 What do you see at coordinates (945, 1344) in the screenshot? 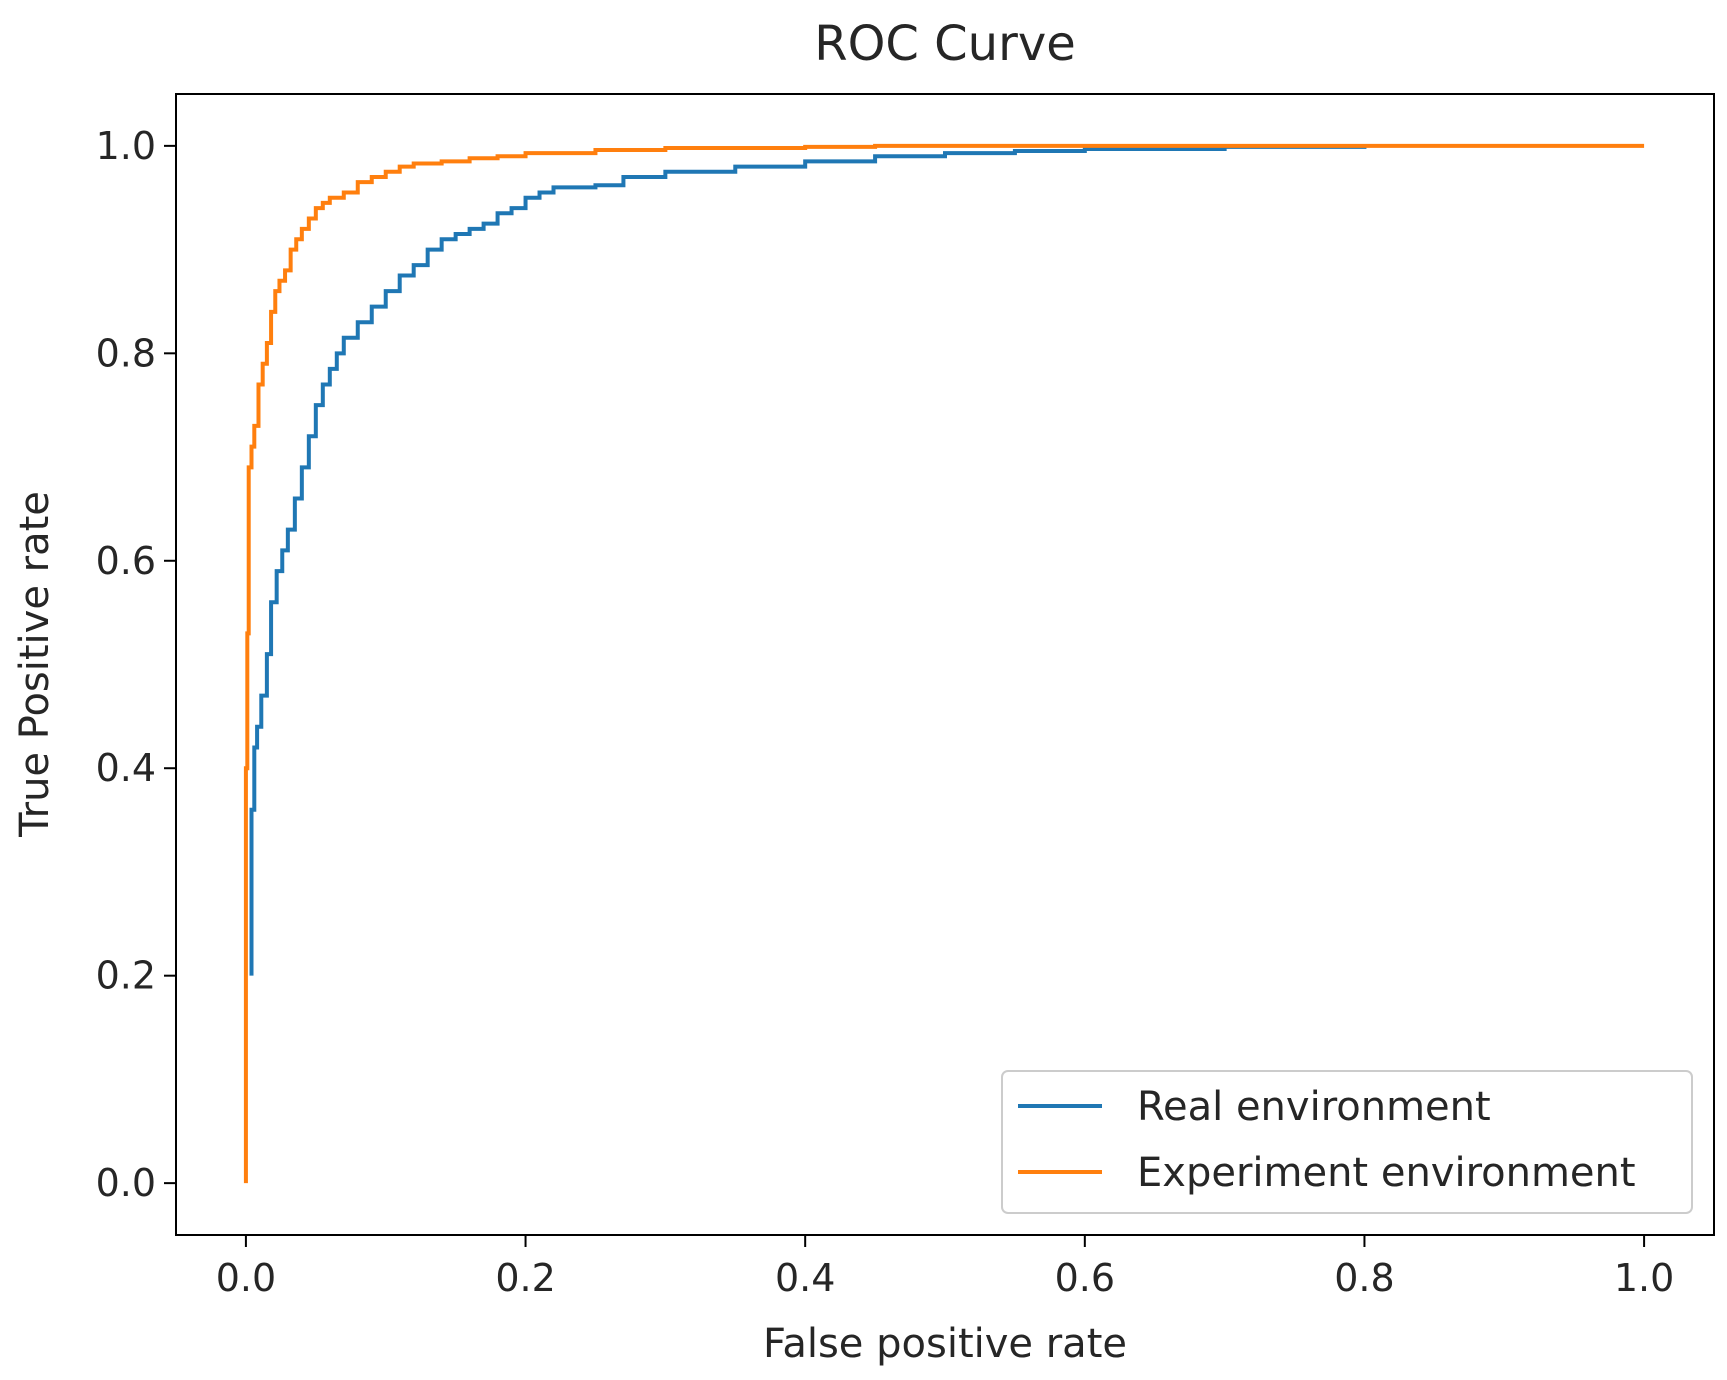
I see `x-axis-label: False positive rate` at bounding box center [945, 1344].